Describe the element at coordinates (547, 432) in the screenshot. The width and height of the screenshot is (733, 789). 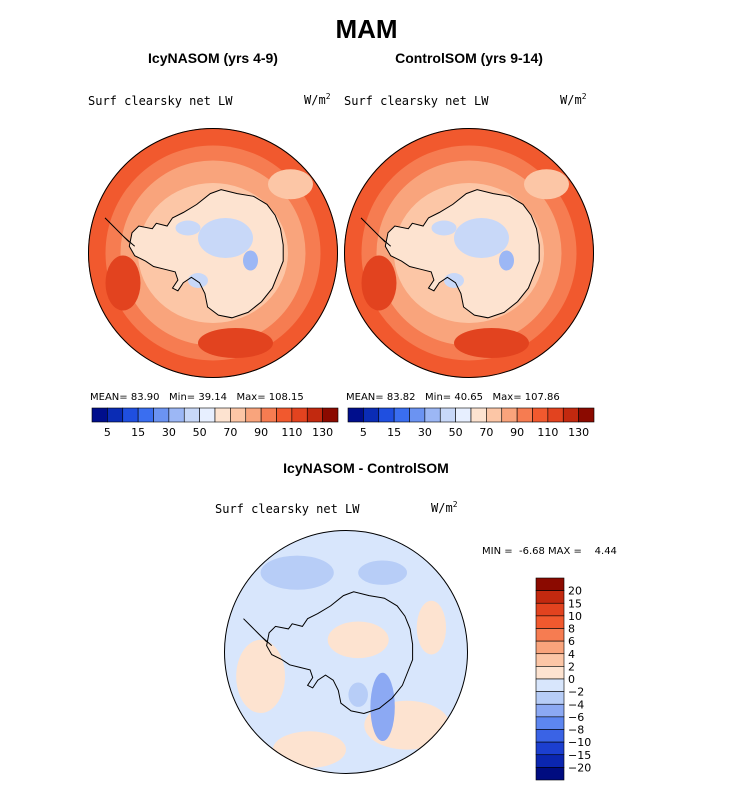
I see `panel-2-colorbar-tick-label: 110` at that location.